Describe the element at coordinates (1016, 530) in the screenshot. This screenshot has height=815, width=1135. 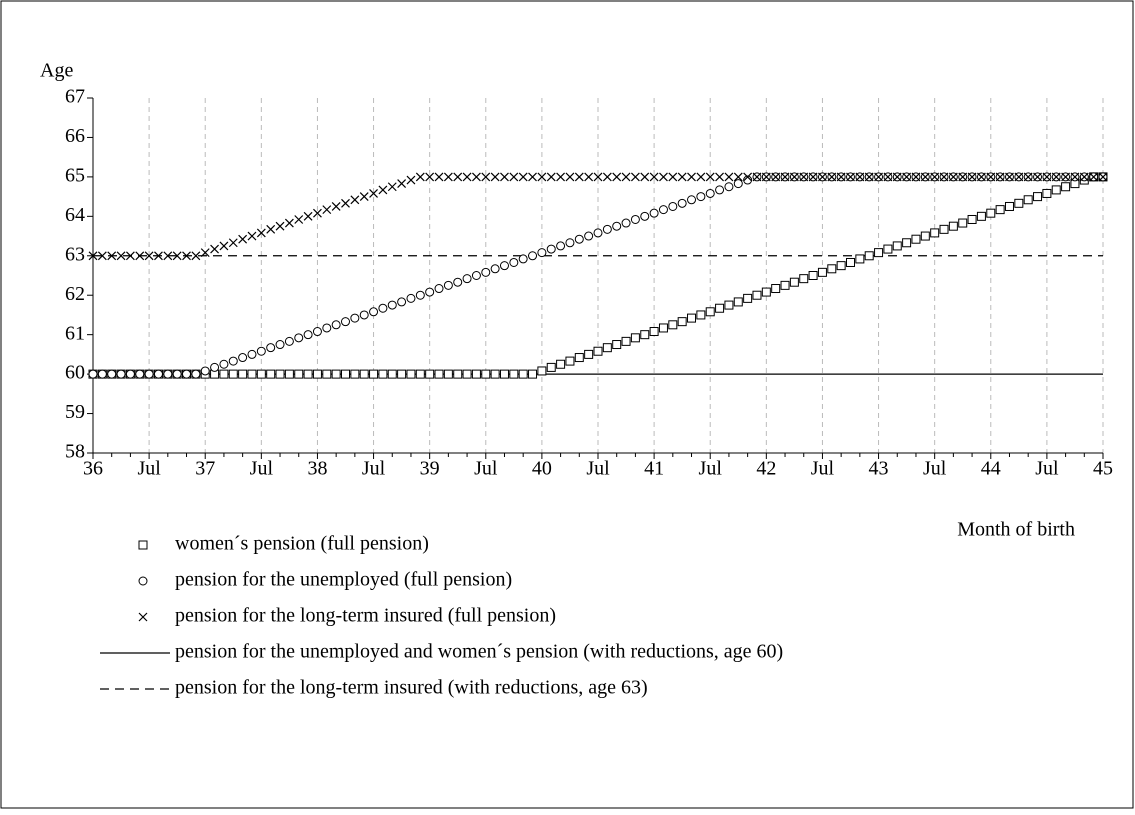
I see `x-axis-label: Month of birth` at that location.